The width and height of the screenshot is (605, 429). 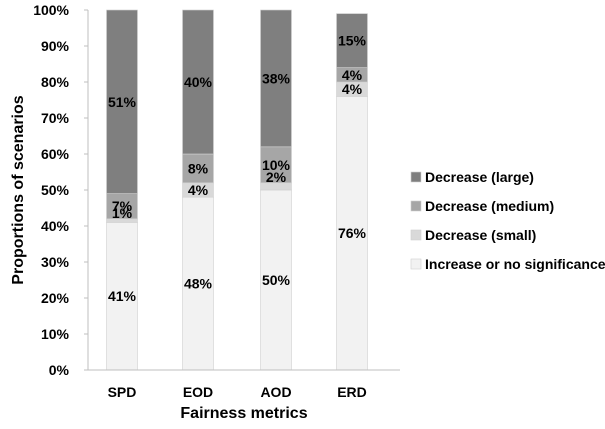 What do you see at coordinates (59, 370) in the screenshot?
I see `y-tick-label: 0%` at bounding box center [59, 370].